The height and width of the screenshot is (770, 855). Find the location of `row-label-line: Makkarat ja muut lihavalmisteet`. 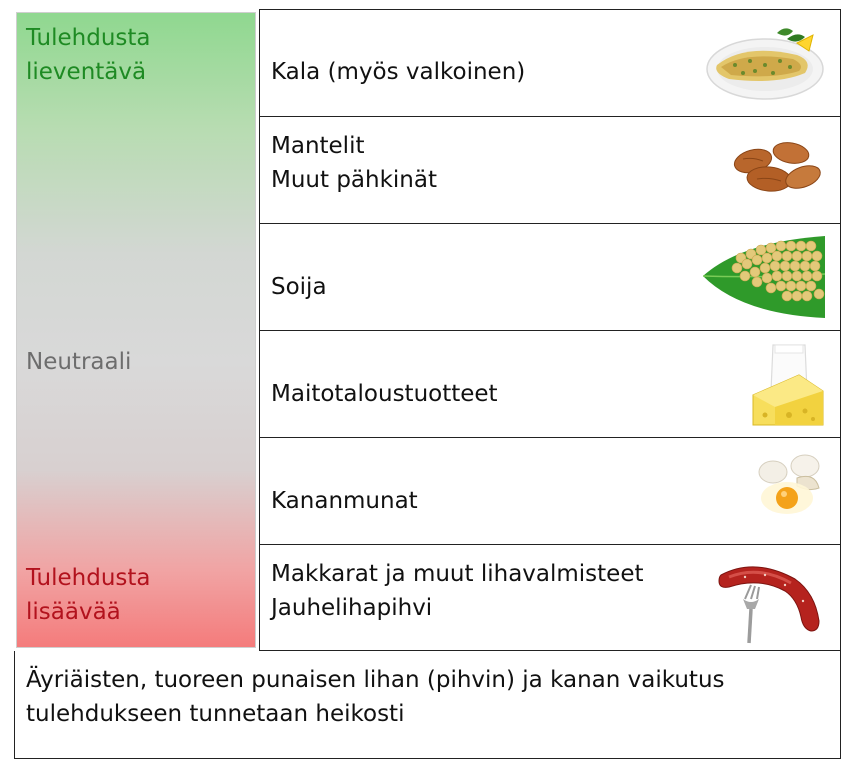

row-label-line: Makkarat ja muut lihavalmisteet is located at coordinates (457, 574).